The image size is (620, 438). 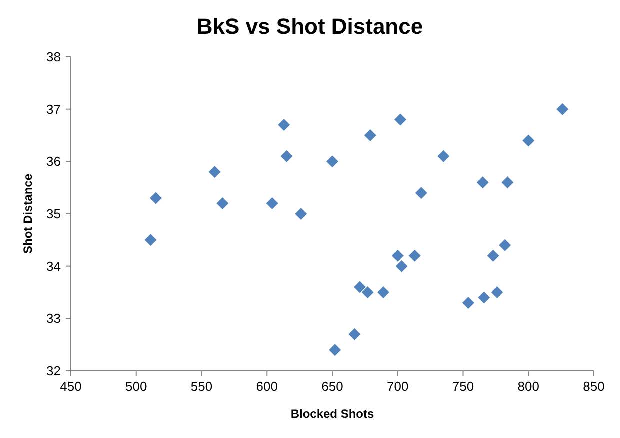 I want to click on y-tick-label: 37, so click(x=53, y=109).